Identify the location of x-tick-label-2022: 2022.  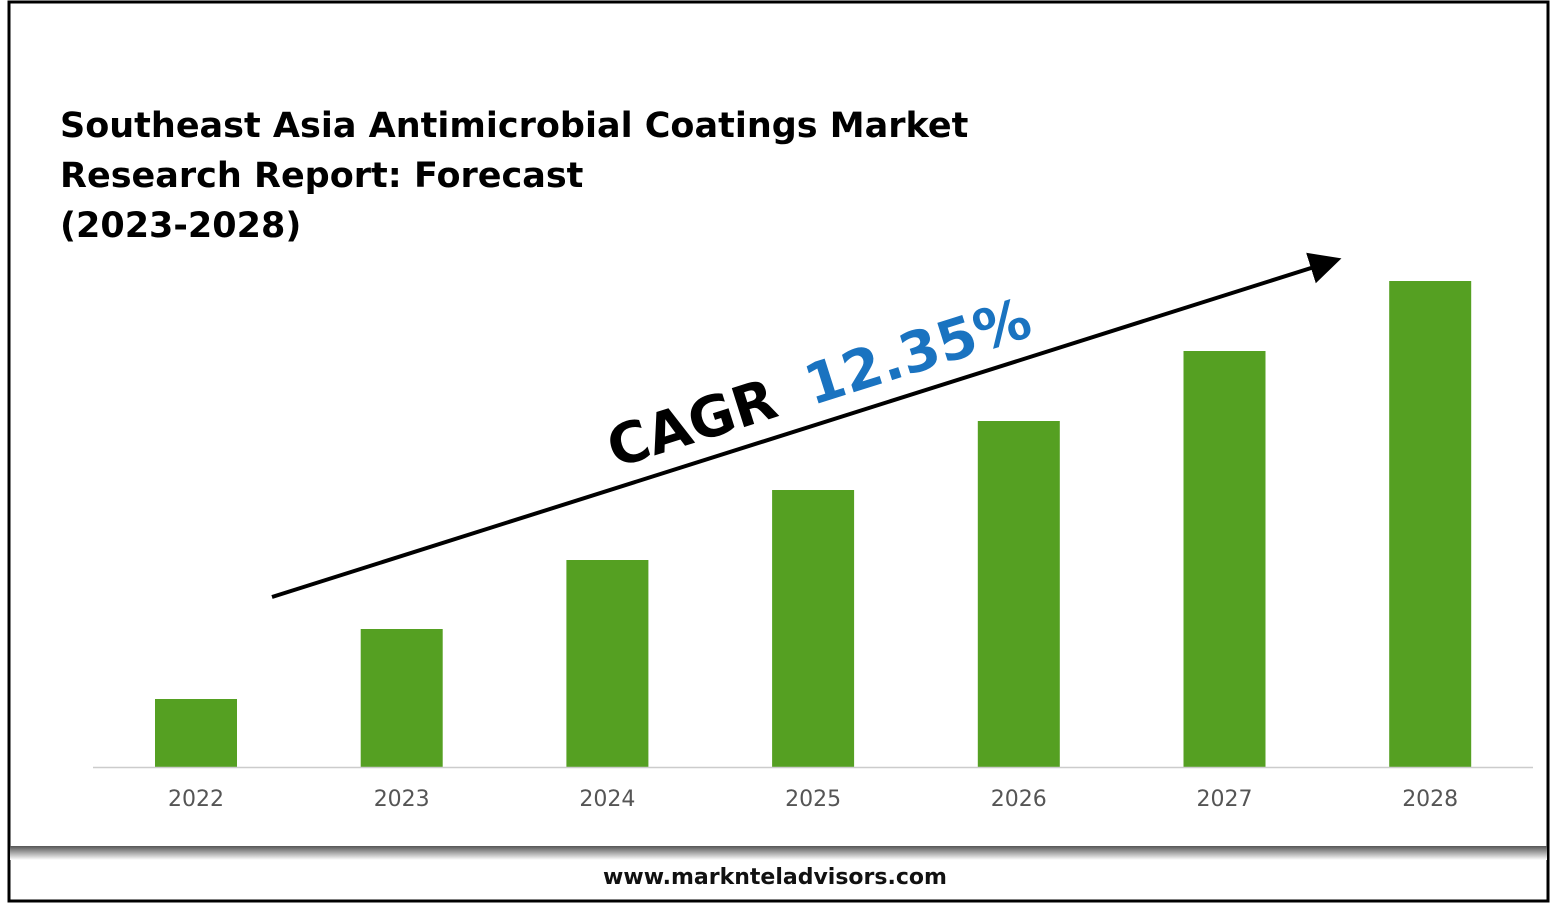
(196, 799).